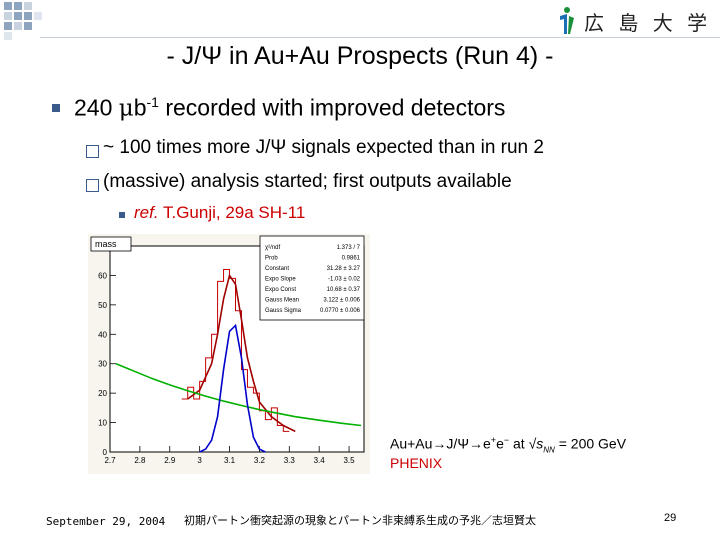 This screenshot has height=540, width=720. What do you see at coordinates (96, 107) in the screenshot?
I see `bullet-text-before: 240` at bounding box center [96, 107].